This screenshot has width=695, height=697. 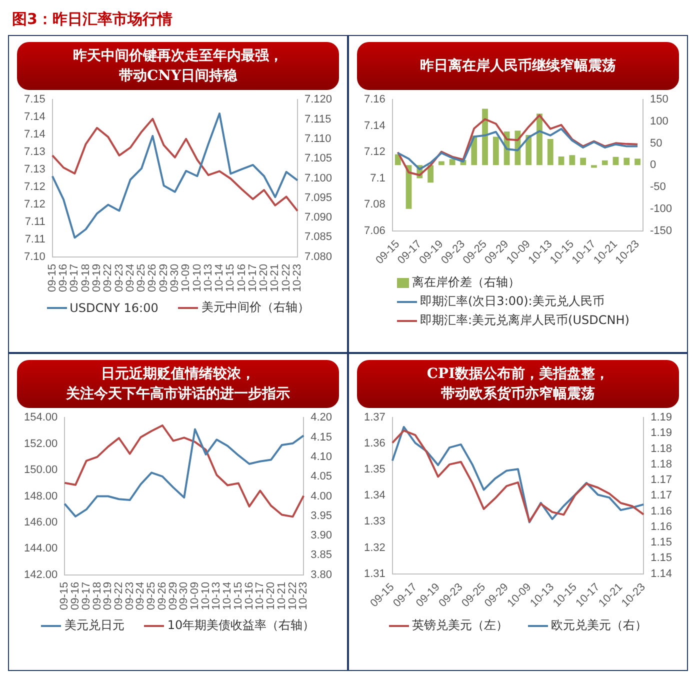 I want to click on y-tick-label: 152.00, so click(x=41, y=444).